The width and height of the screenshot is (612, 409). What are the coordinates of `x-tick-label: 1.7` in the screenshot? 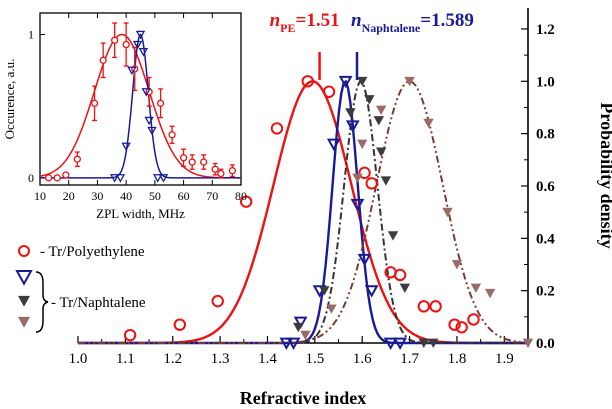 It's located at (409, 359).